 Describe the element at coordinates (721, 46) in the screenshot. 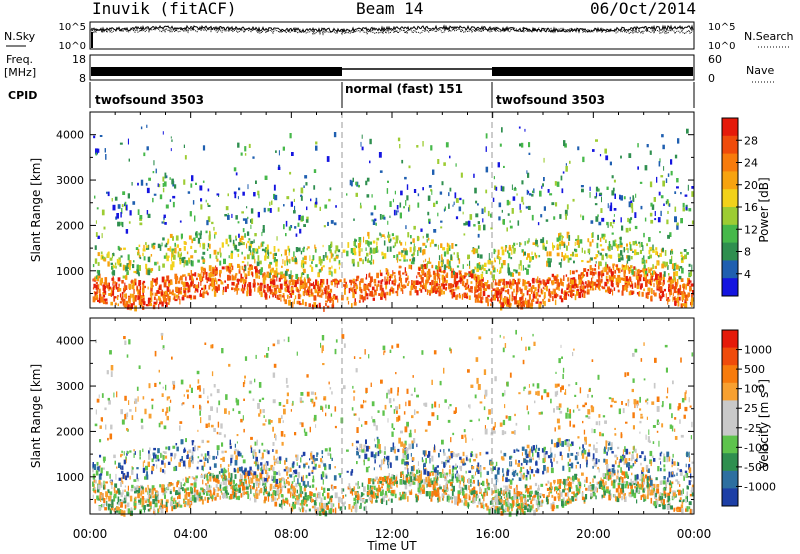

I see `noise-right-tick-bottom: 10^0` at that location.